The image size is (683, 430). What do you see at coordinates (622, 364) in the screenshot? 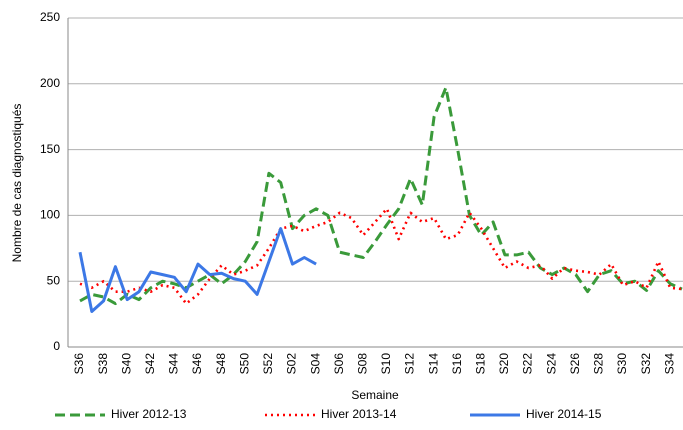
I see `x-tick-label: S30` at bounding box center [622, 364].